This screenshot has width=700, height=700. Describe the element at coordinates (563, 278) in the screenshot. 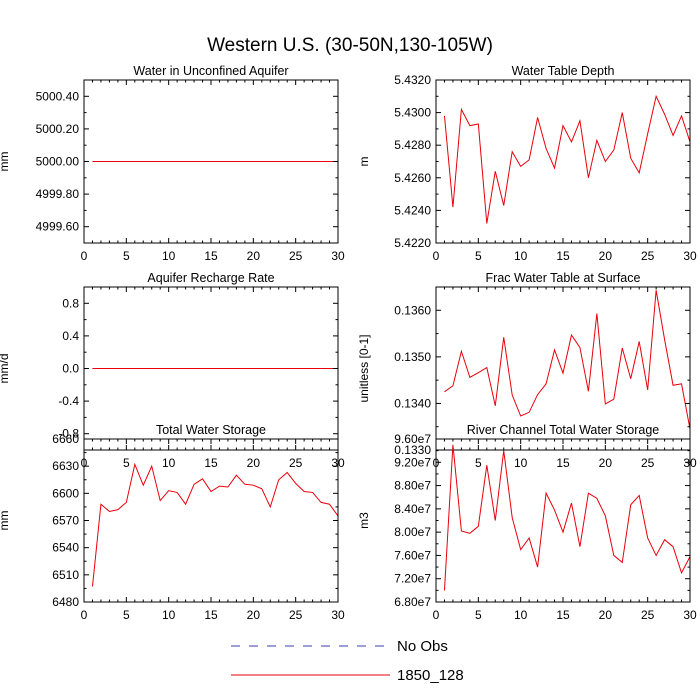

I see `panel-title: Frac Water Table at Surface` at that location.